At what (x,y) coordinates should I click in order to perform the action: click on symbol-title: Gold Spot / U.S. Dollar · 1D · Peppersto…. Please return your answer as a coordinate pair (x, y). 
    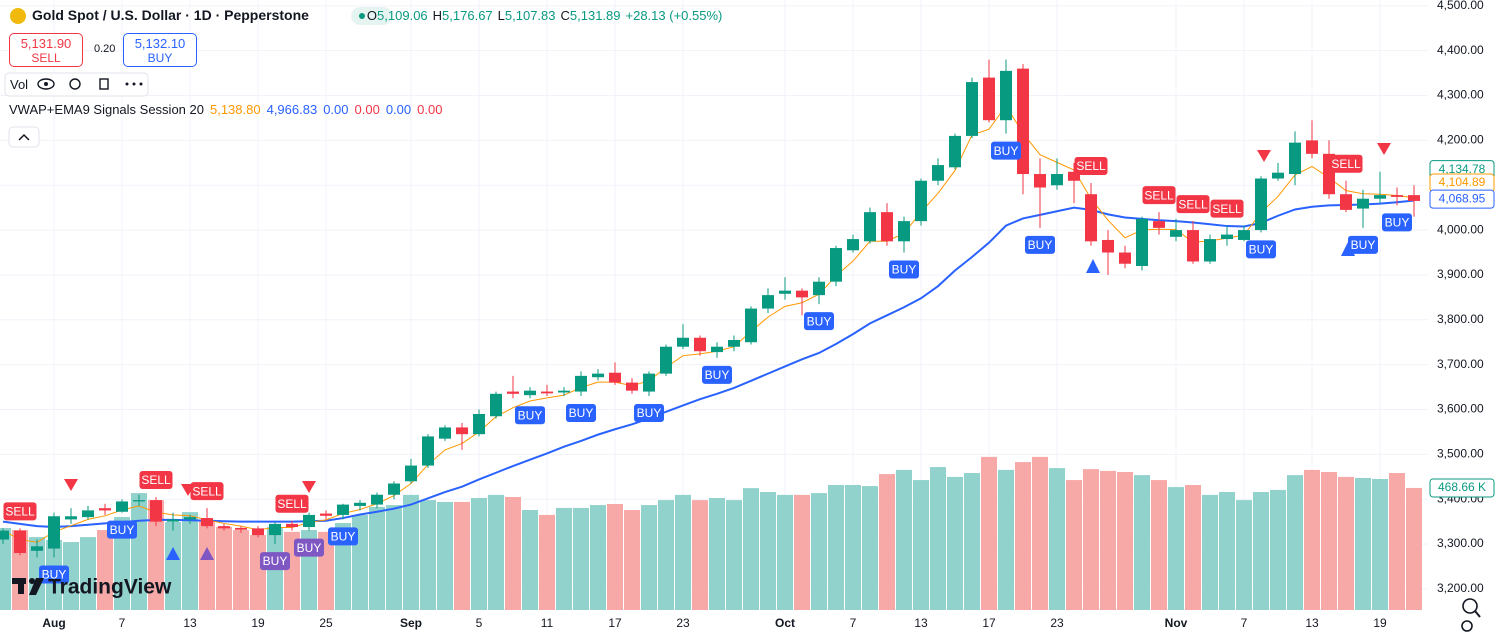
    Looking at the image, I should click on (170, 15).